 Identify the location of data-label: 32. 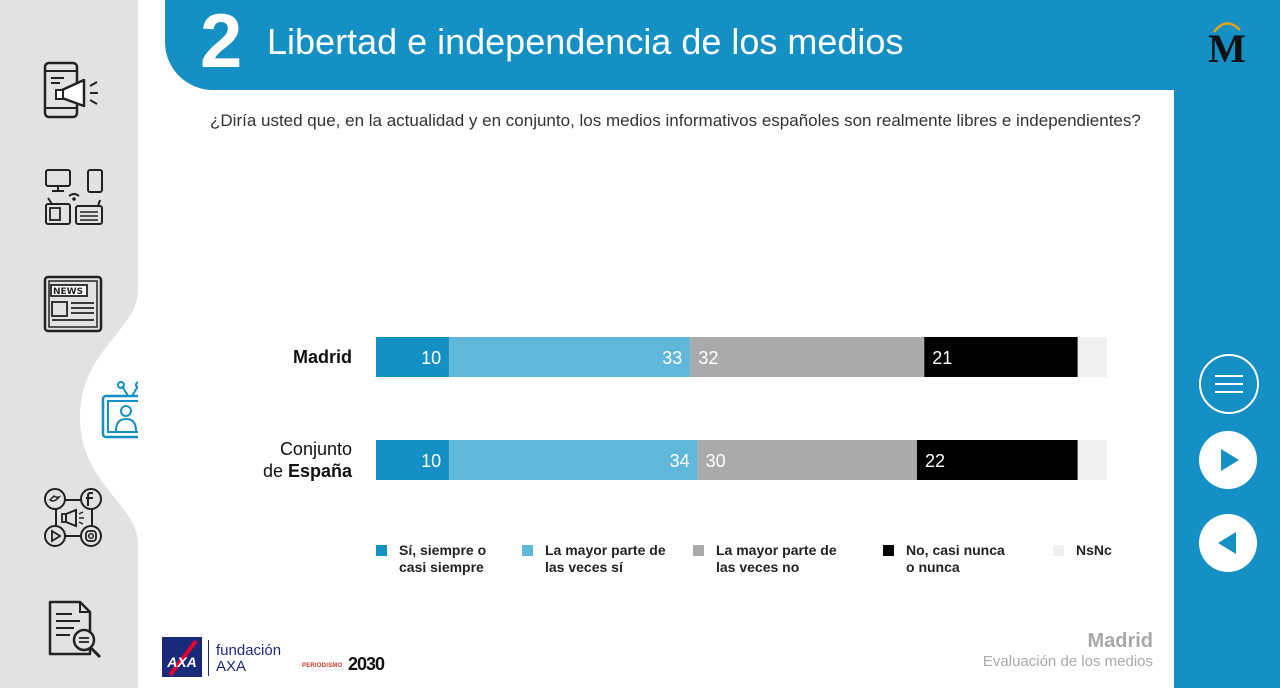
(708, 358).